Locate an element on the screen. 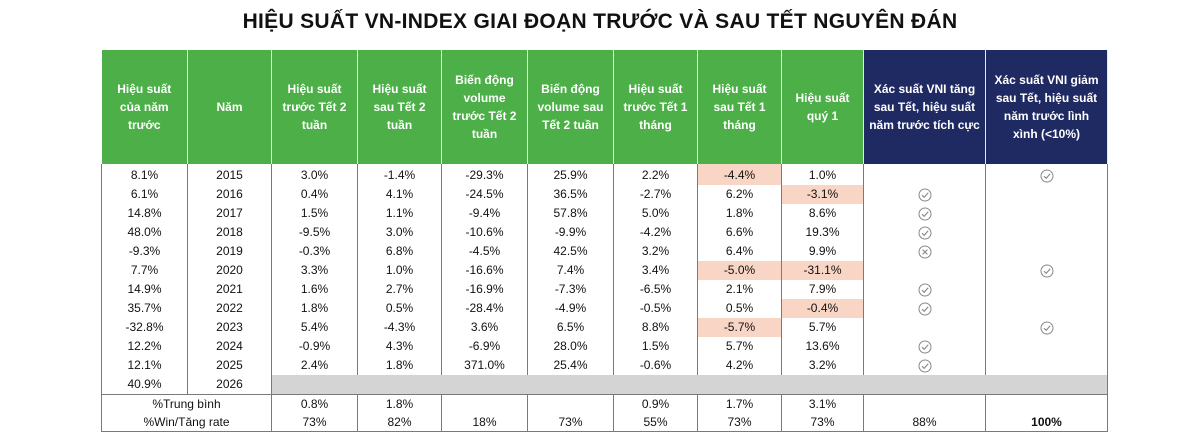 The image size is (1200, 441). cell-pre-tet-1m: 0.9% is located at coordinates (655, 403).